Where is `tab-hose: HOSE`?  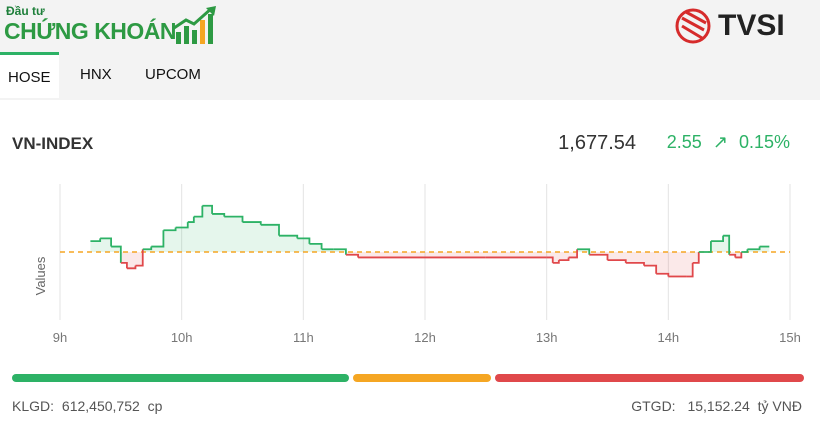 tab-hose: HOSE is located at coordinates (29, 75).